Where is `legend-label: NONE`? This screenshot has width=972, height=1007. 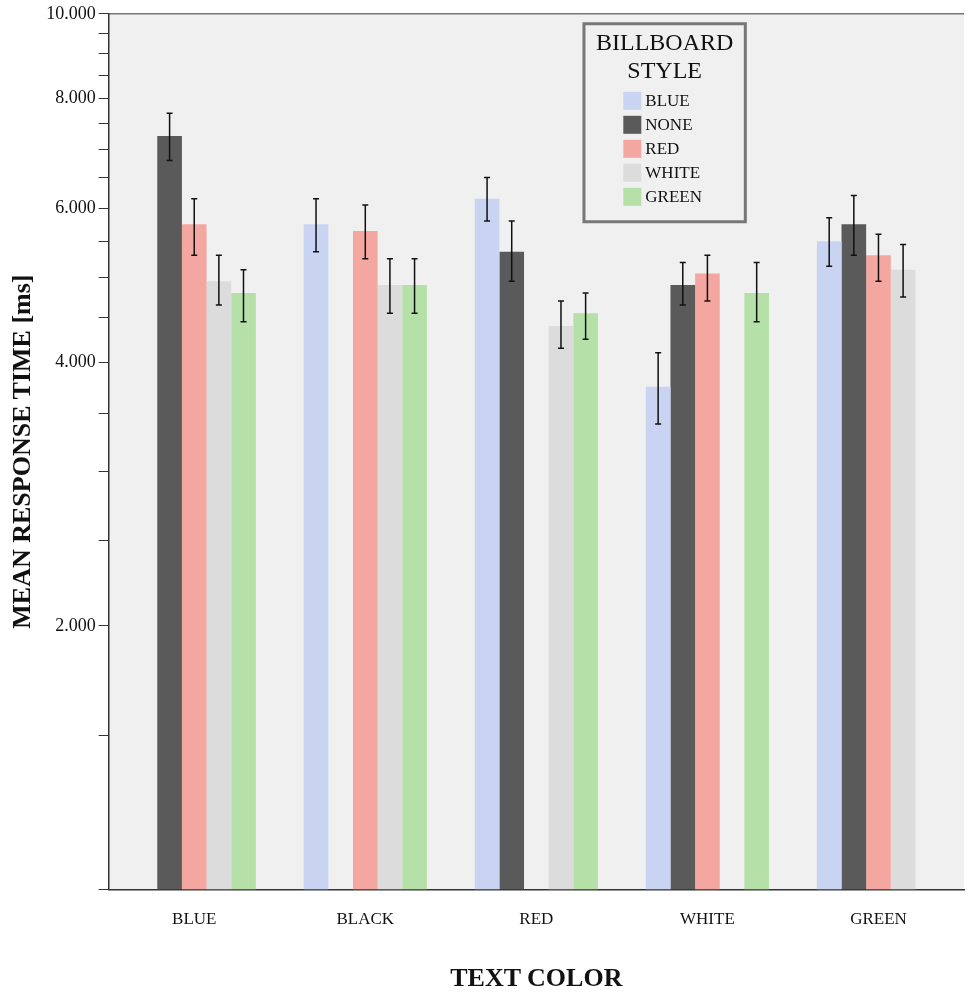
legend-label: NONE is located at coordinates (669, 125).